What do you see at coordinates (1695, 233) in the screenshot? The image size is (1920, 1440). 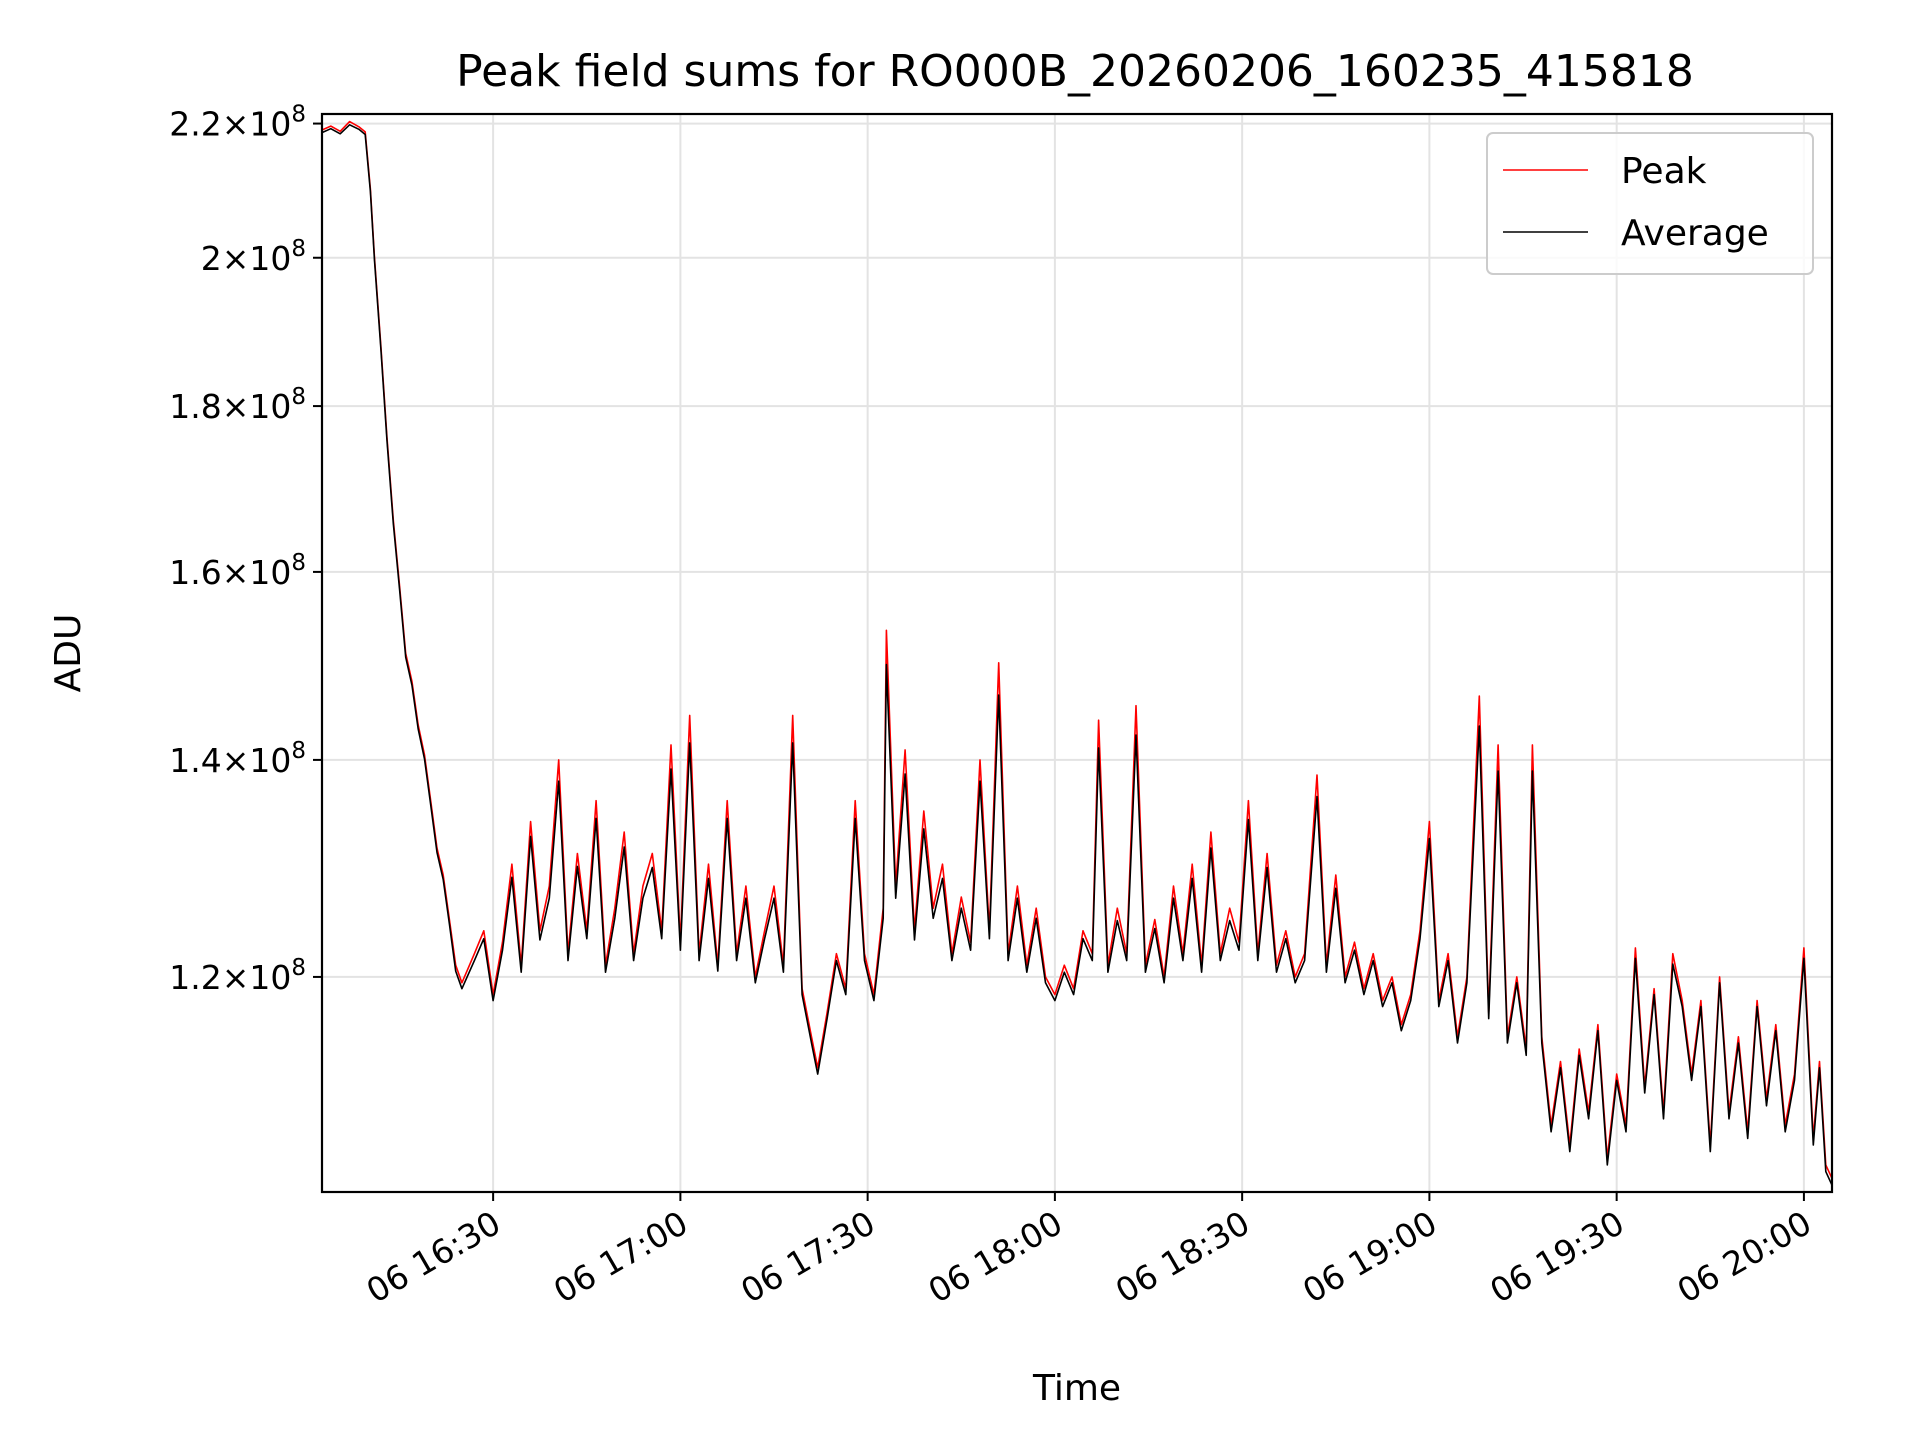 I see `legend-label-average: Average` at bounding box center [1695, 233].